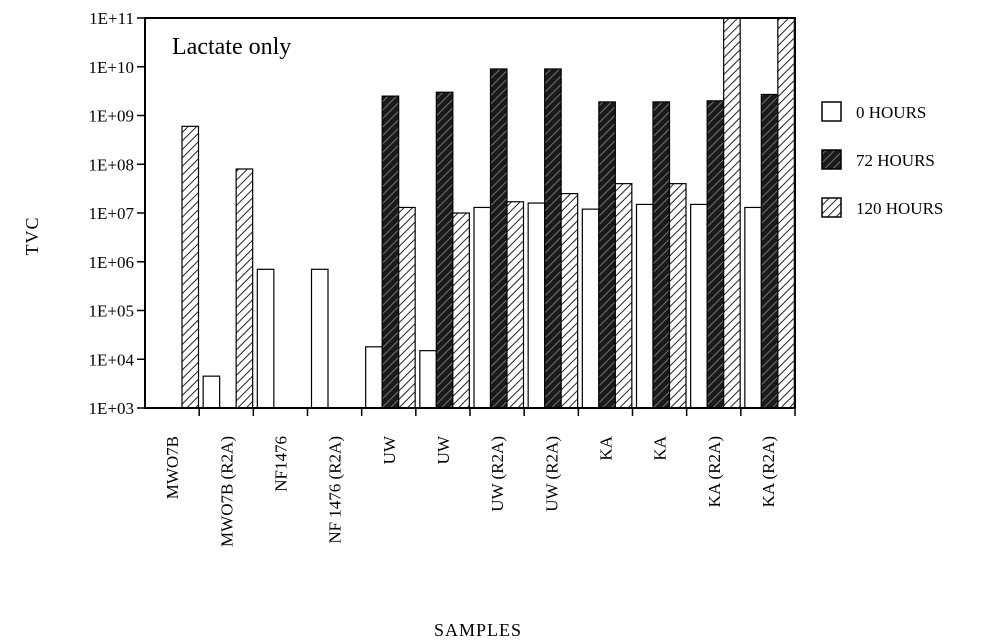 This screenshot has width=997, height=644. Describe the element at coordinates (895, 160) in the screenshot. I see `legend-label: 72 HOURS` at that location.